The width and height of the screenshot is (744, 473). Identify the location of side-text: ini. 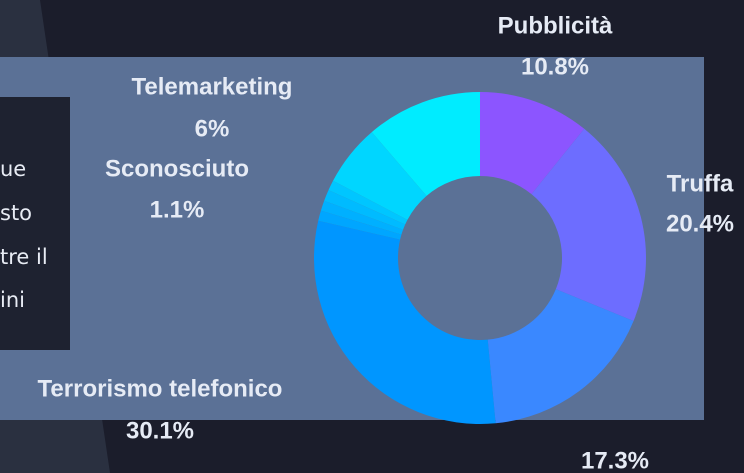
(12, 300).